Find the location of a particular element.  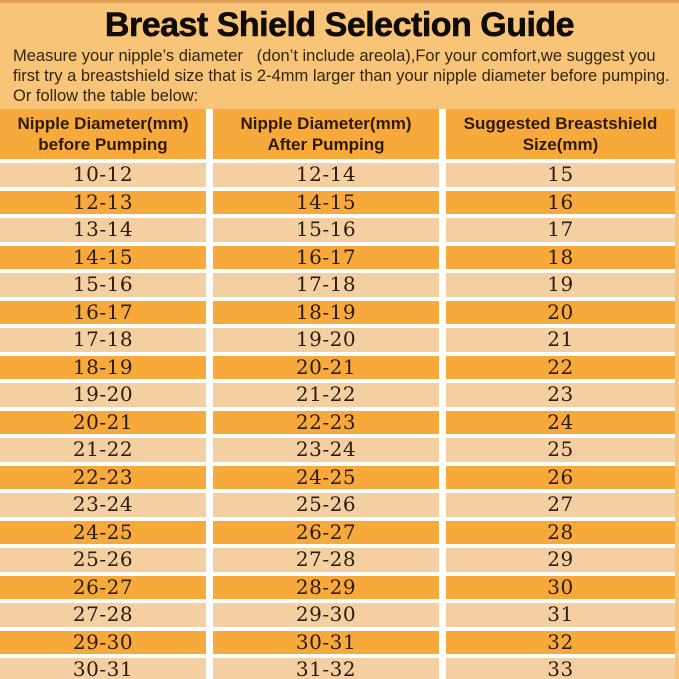

table-cell: 13-14 is located at coordinates (103, 229).